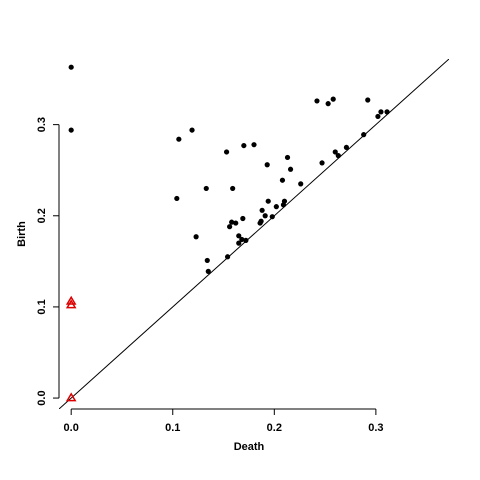 The height and width of the screenshot is (480, 480). Describe the element at coordinates (42, 397) in the screenshot. I see `y-tick-label: 0.0` at that location.